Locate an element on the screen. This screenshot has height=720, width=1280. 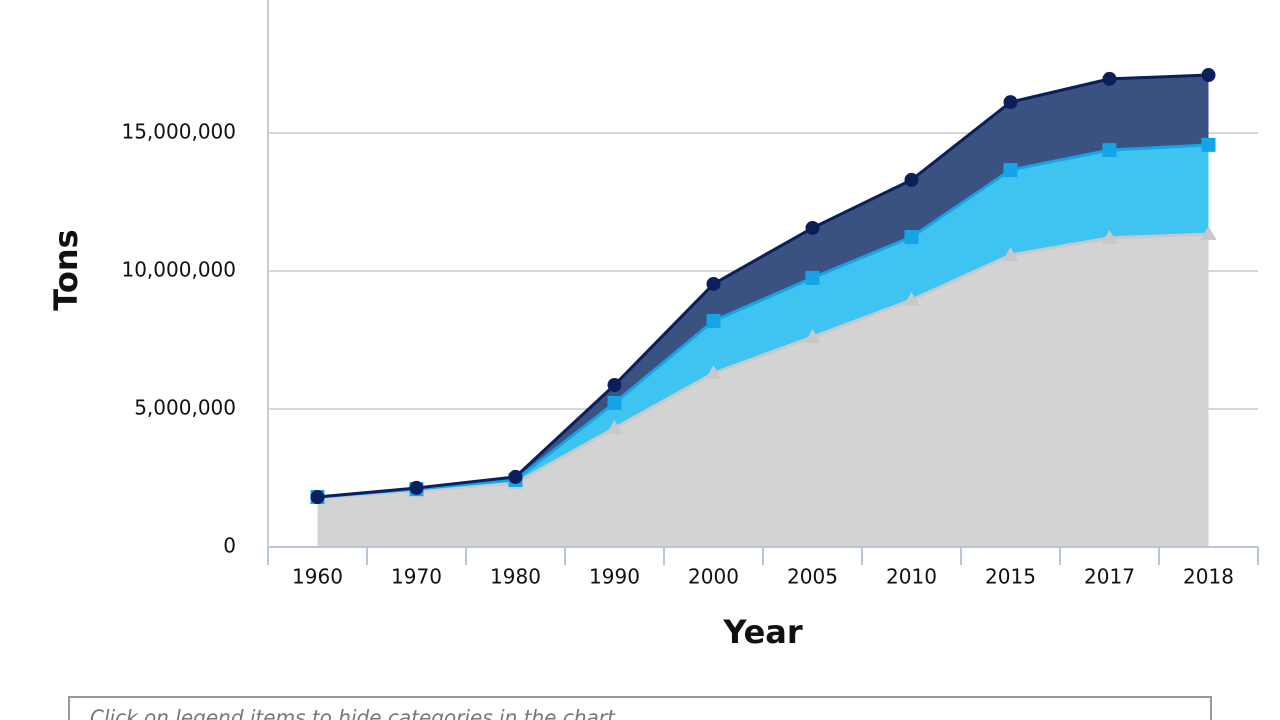
x-tick-label: 2005 is located at coordinates (812, 577).